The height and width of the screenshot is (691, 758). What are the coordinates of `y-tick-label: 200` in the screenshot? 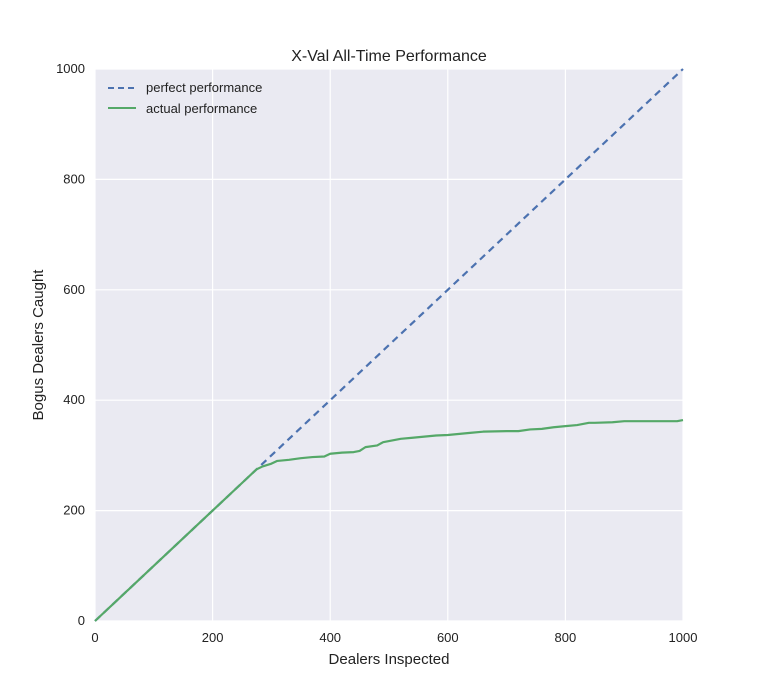 It's located at (74, 510).